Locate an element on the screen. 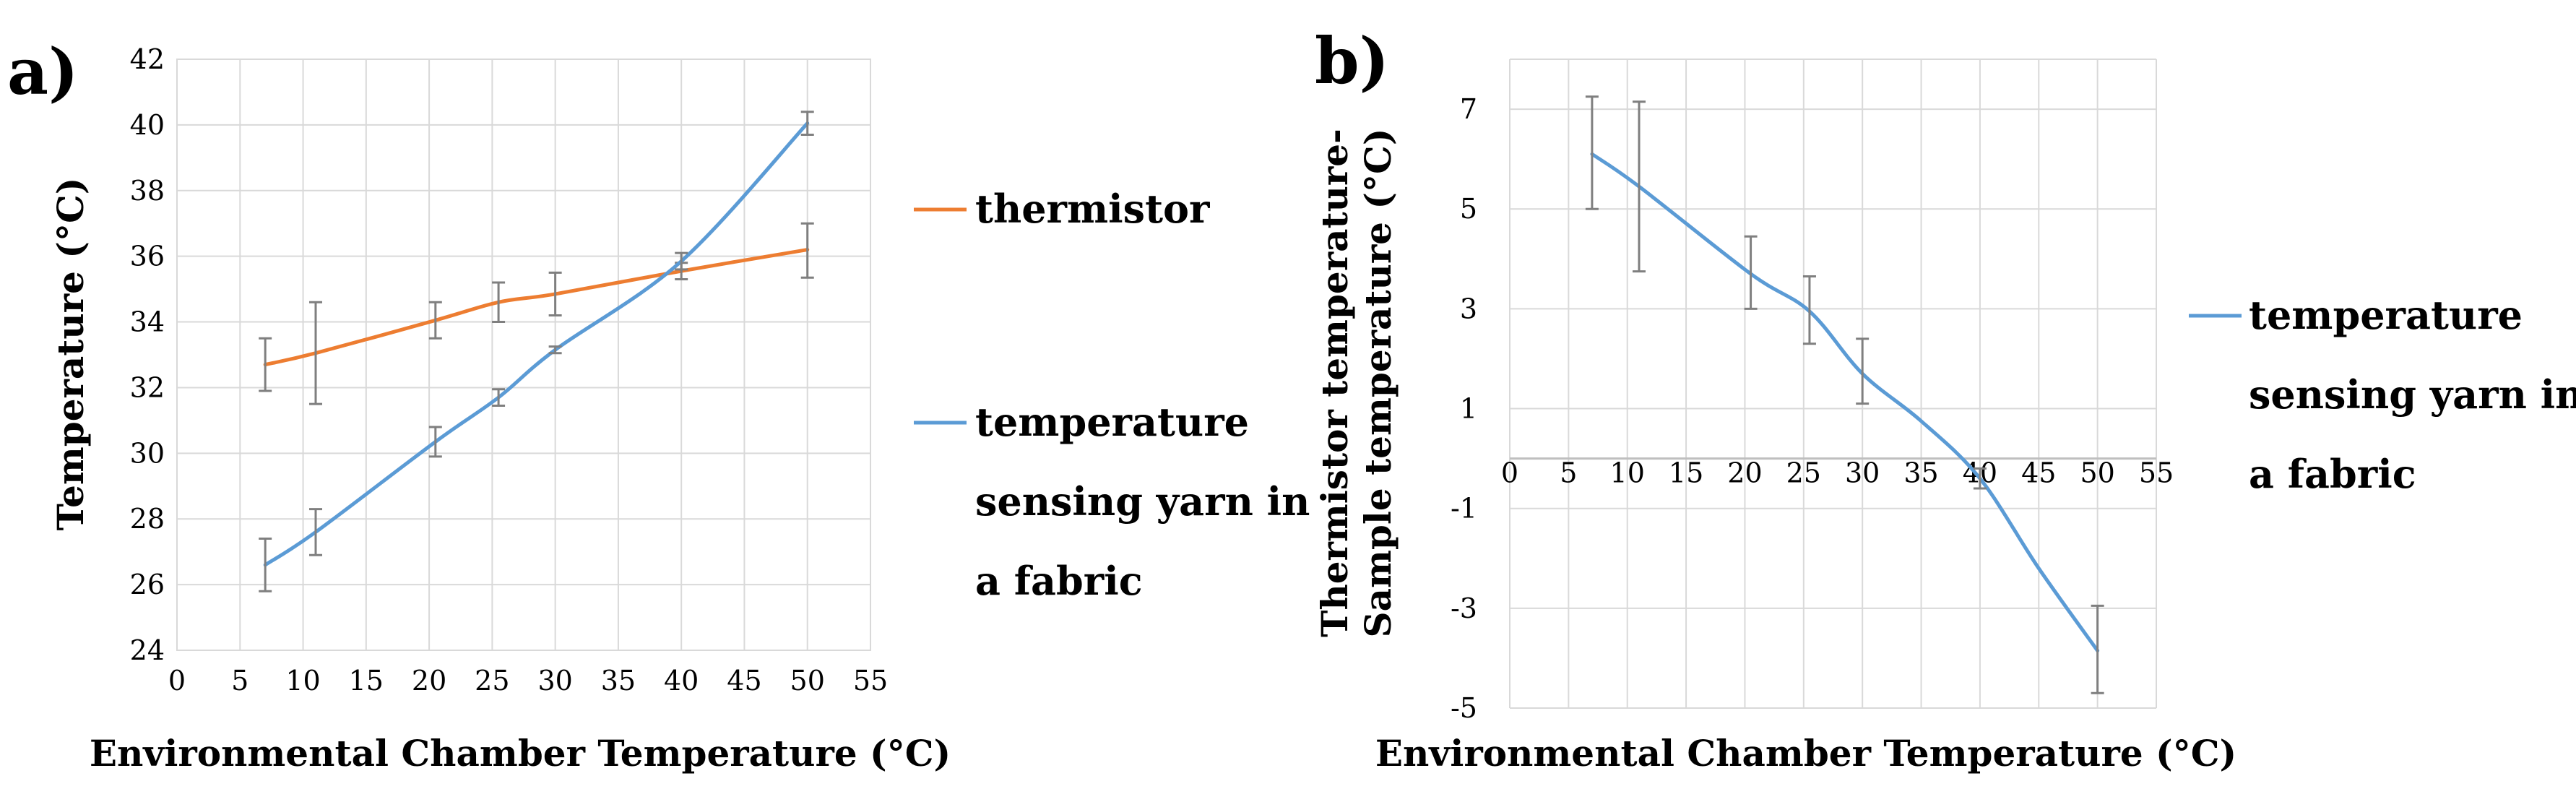  y-tick-label: -5 is located at coordinates (1464, 708).